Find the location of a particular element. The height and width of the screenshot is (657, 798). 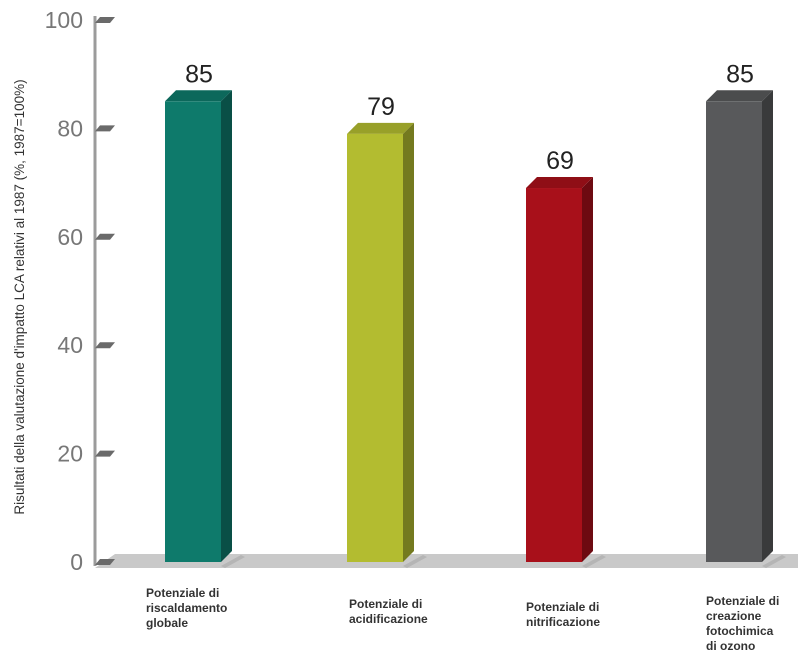

bar-value-label: 69 is located at coordinates (560, 161).